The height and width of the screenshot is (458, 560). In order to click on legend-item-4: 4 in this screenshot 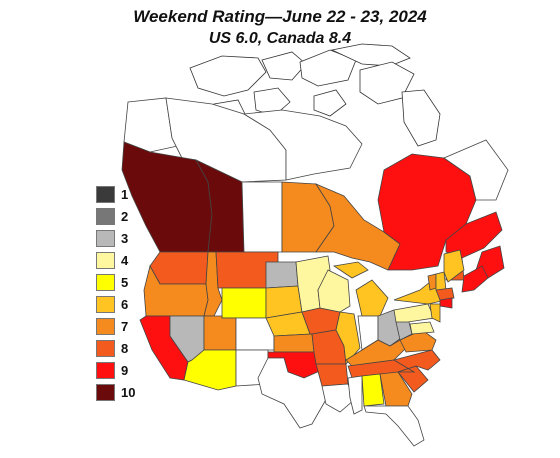, I will do `click(115, 260)`.